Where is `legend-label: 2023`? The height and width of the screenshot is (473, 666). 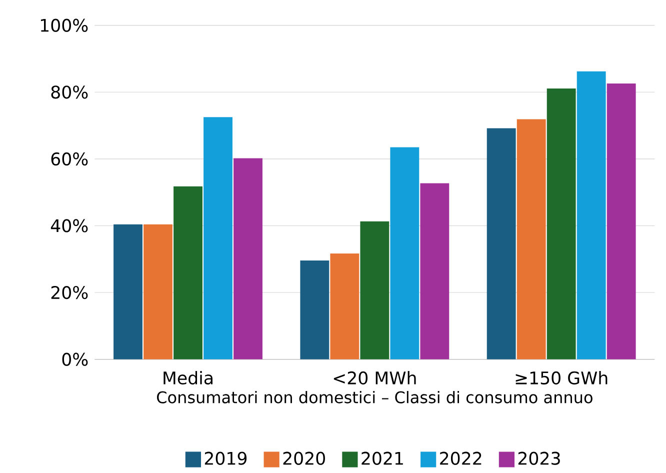
legend-label: 2023 is located at coordinates (539, 459).